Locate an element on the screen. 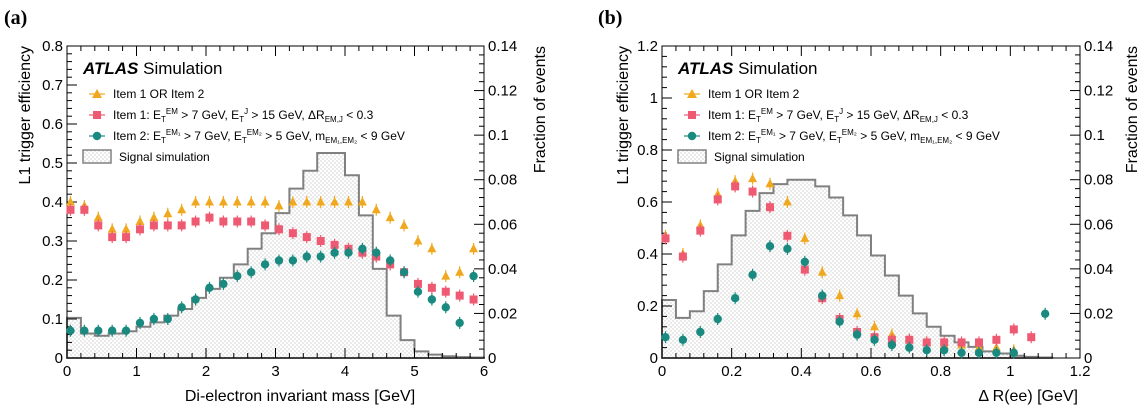 Image resolution: width=1143 pixels, height=412 pixels. y-left-tick-label: 0 is located at coordinates (654, 358).